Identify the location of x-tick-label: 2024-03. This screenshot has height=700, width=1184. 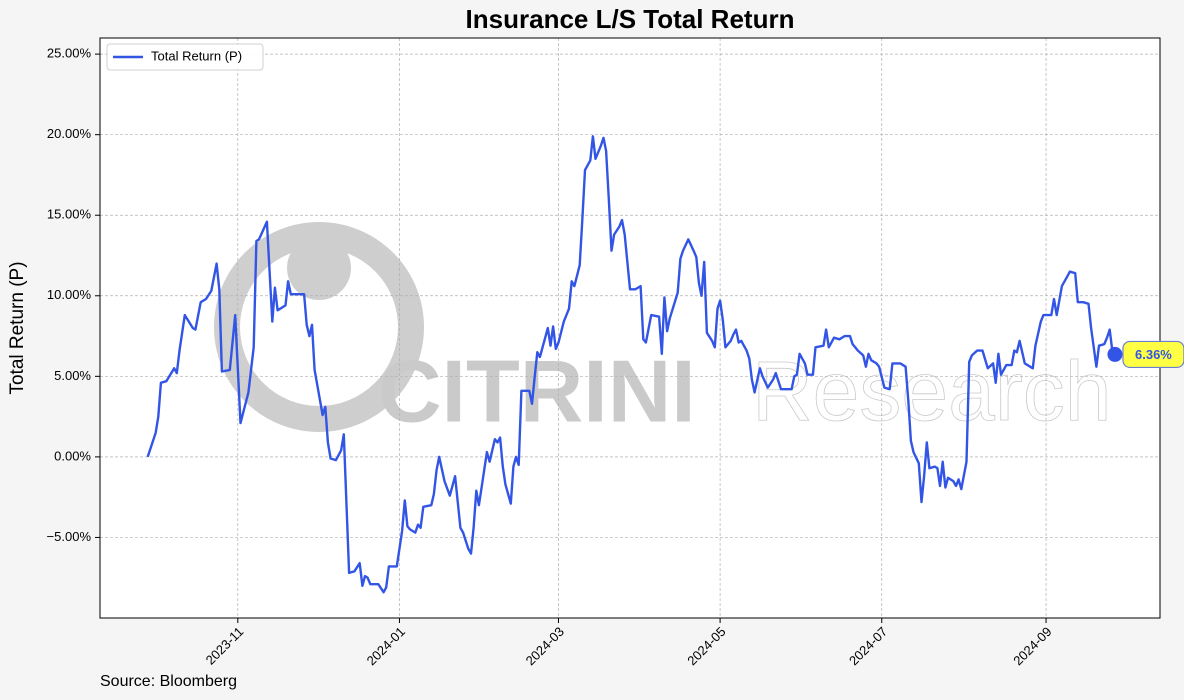
(545, 646).